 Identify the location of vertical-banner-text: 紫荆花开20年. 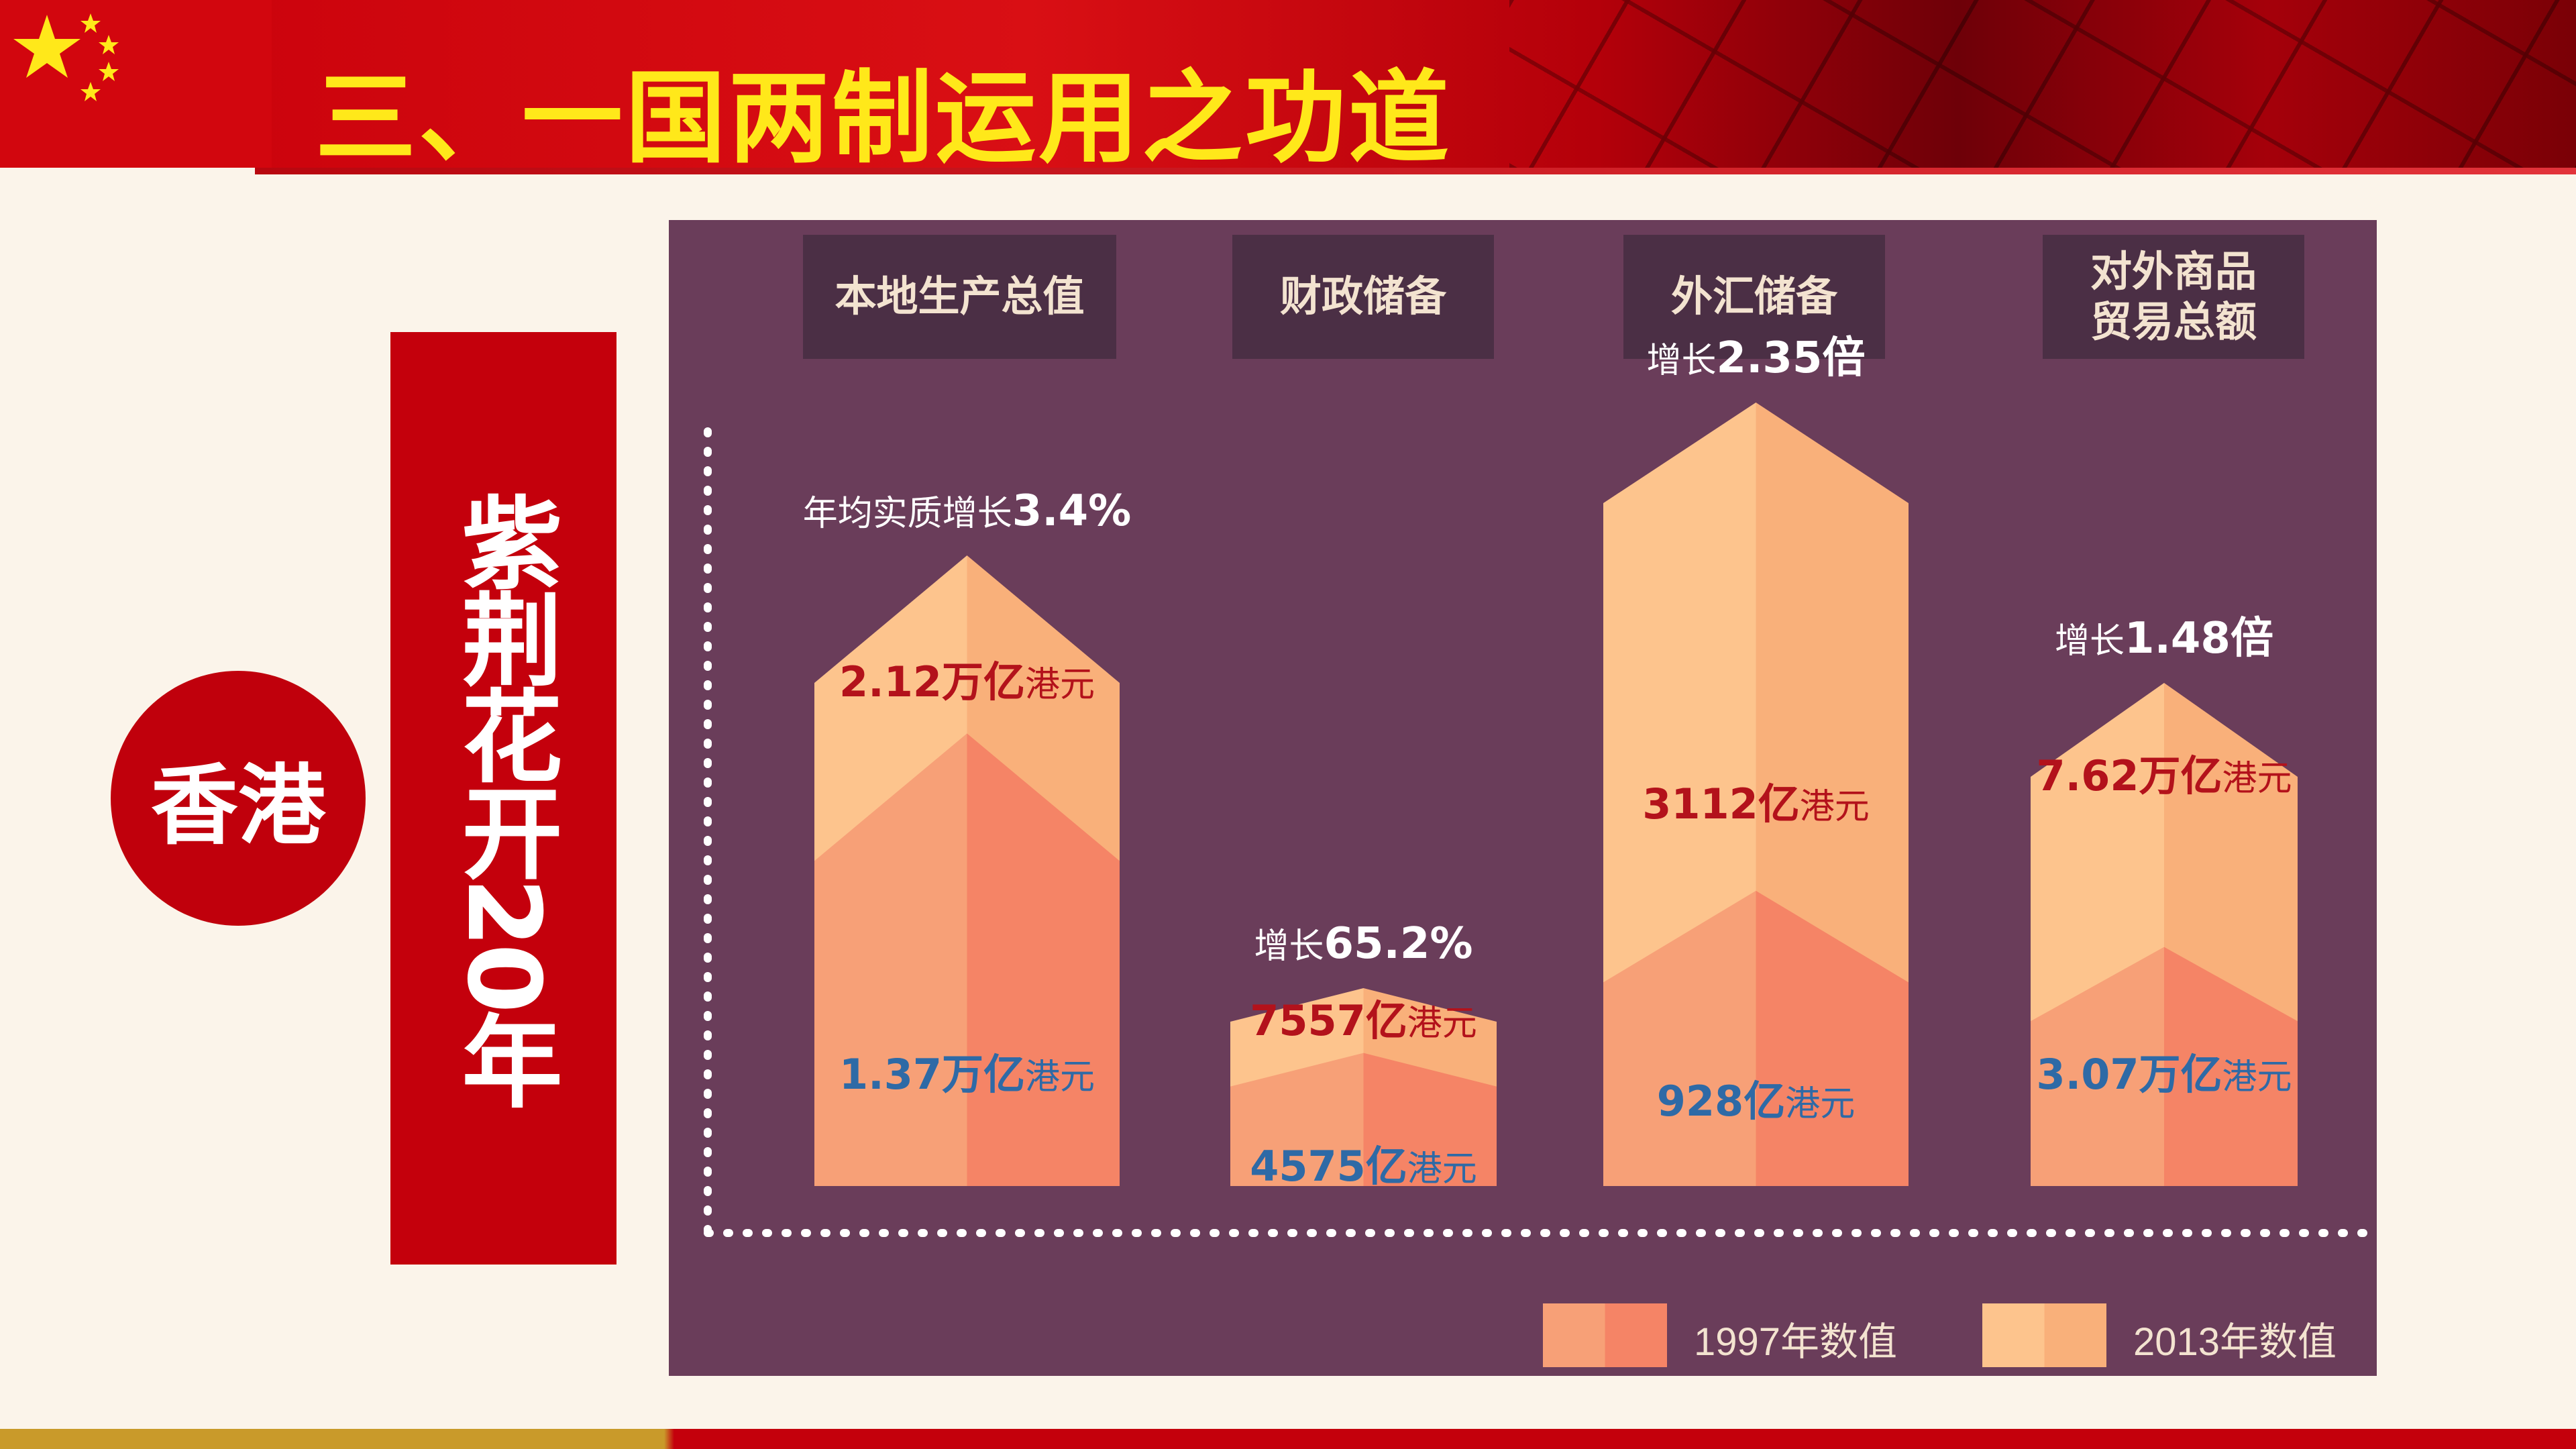
(503, 798).